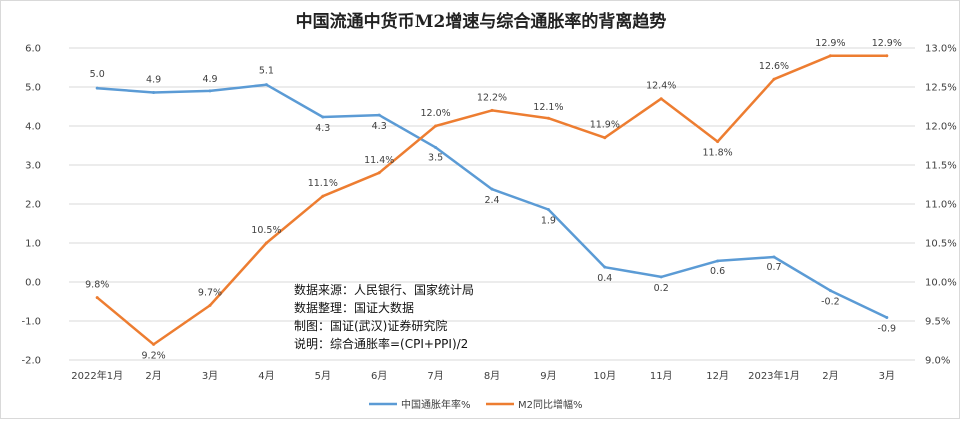  Describe the element at coordinates (773, 267) in the screenshot. I see `data-label: 0.7` at that location.